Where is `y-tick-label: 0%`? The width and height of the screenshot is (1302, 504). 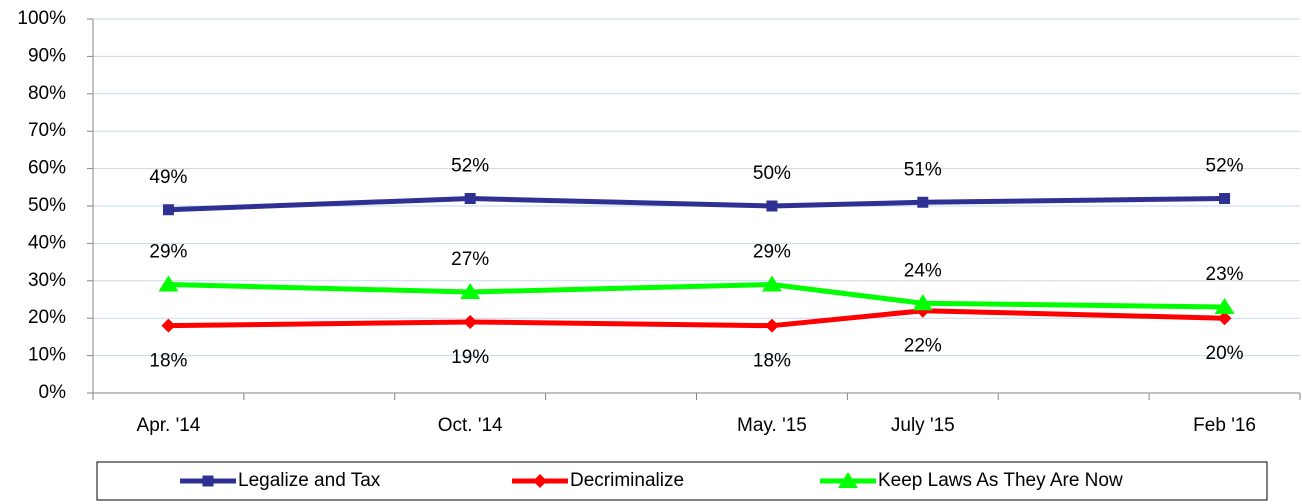
y-tick-label: 0% is located at coordinates (53, 392).